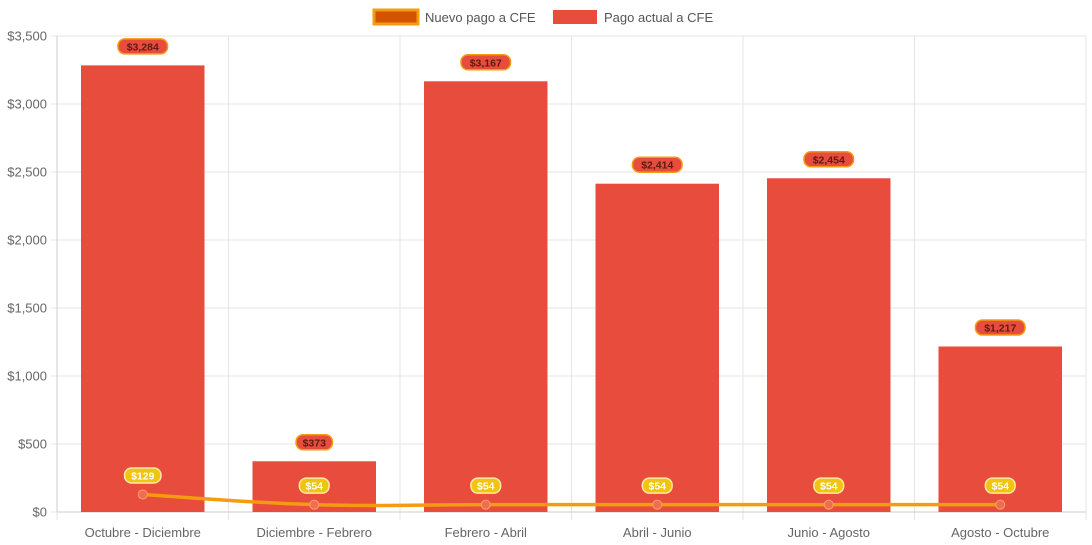 The height and width of the screenshot is (545, 1092). What do you see at coordinates (396, 17) in the screenshot?
I see `legend-swatch-nuevo-pago` at bounding box center [396, 17].